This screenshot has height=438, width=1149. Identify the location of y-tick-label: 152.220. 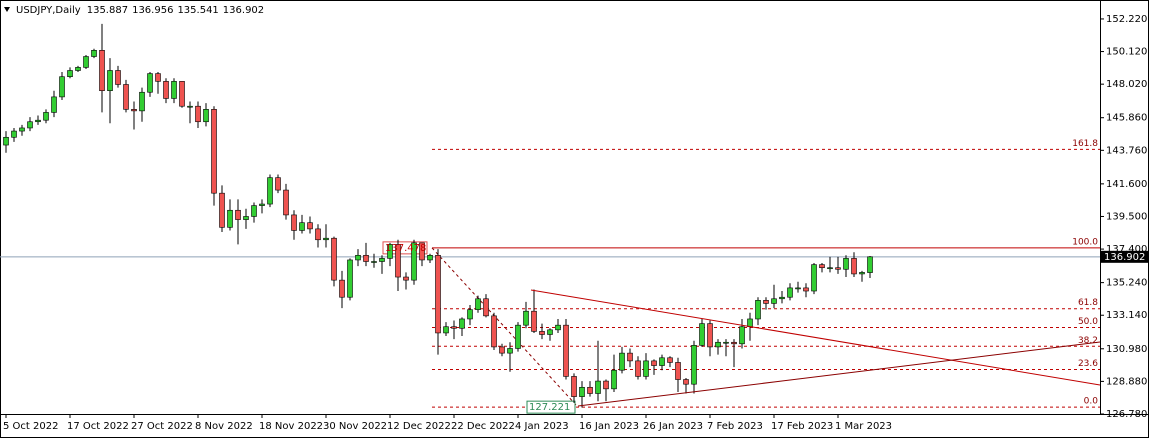
(1126, 19).